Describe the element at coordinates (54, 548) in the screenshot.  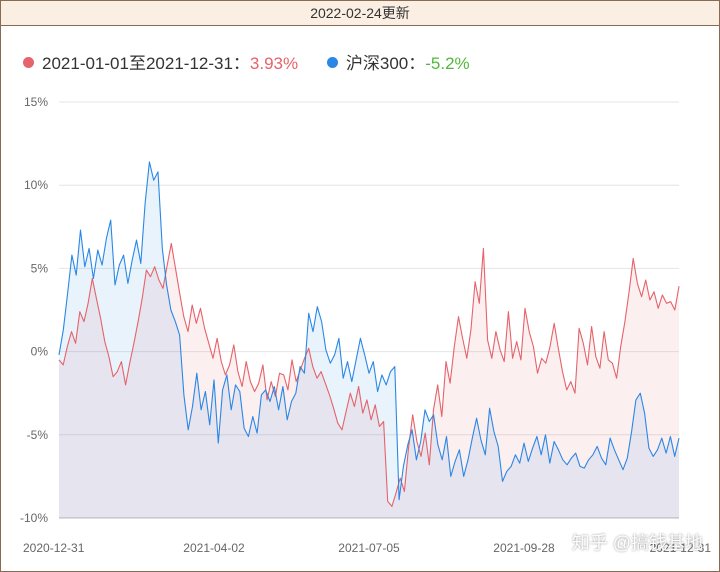
I see `x-tick-label: 2020-12-31` at that location.